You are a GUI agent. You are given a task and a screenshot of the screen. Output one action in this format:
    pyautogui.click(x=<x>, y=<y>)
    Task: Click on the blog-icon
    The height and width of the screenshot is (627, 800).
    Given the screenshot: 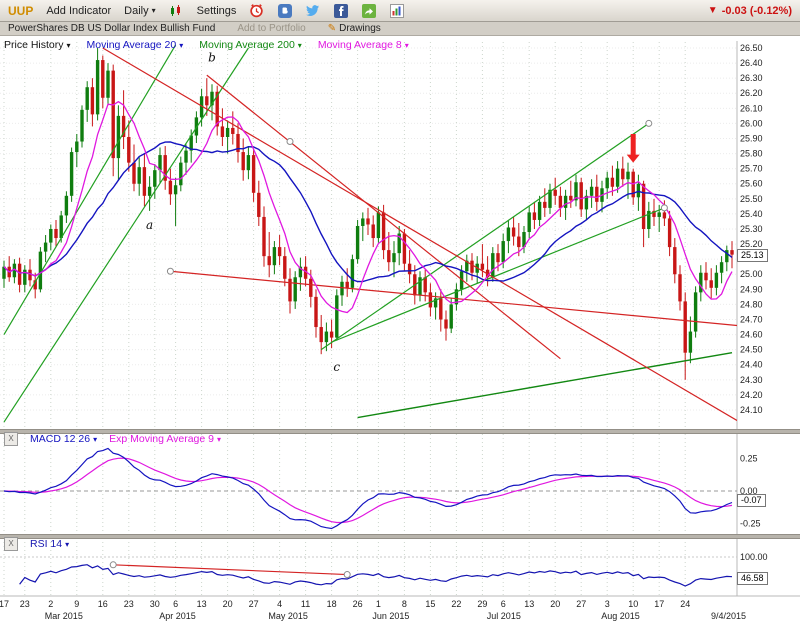 What is the action you would take?
    pyautogui.click(x=284, y=10)
    